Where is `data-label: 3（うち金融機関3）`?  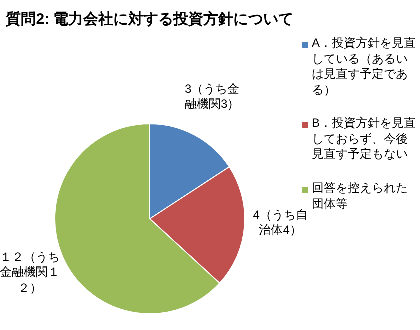
data-label: 3（うち金融機関3） is located at coordinates (212, 97).